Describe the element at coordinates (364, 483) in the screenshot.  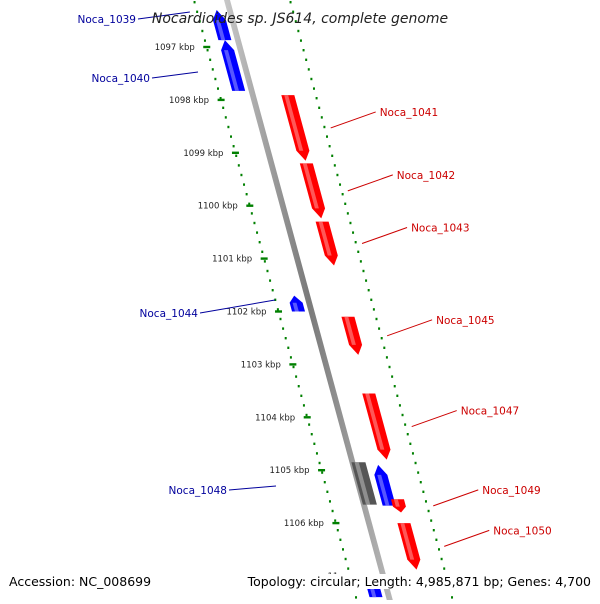
I see `feature-block` at that location.